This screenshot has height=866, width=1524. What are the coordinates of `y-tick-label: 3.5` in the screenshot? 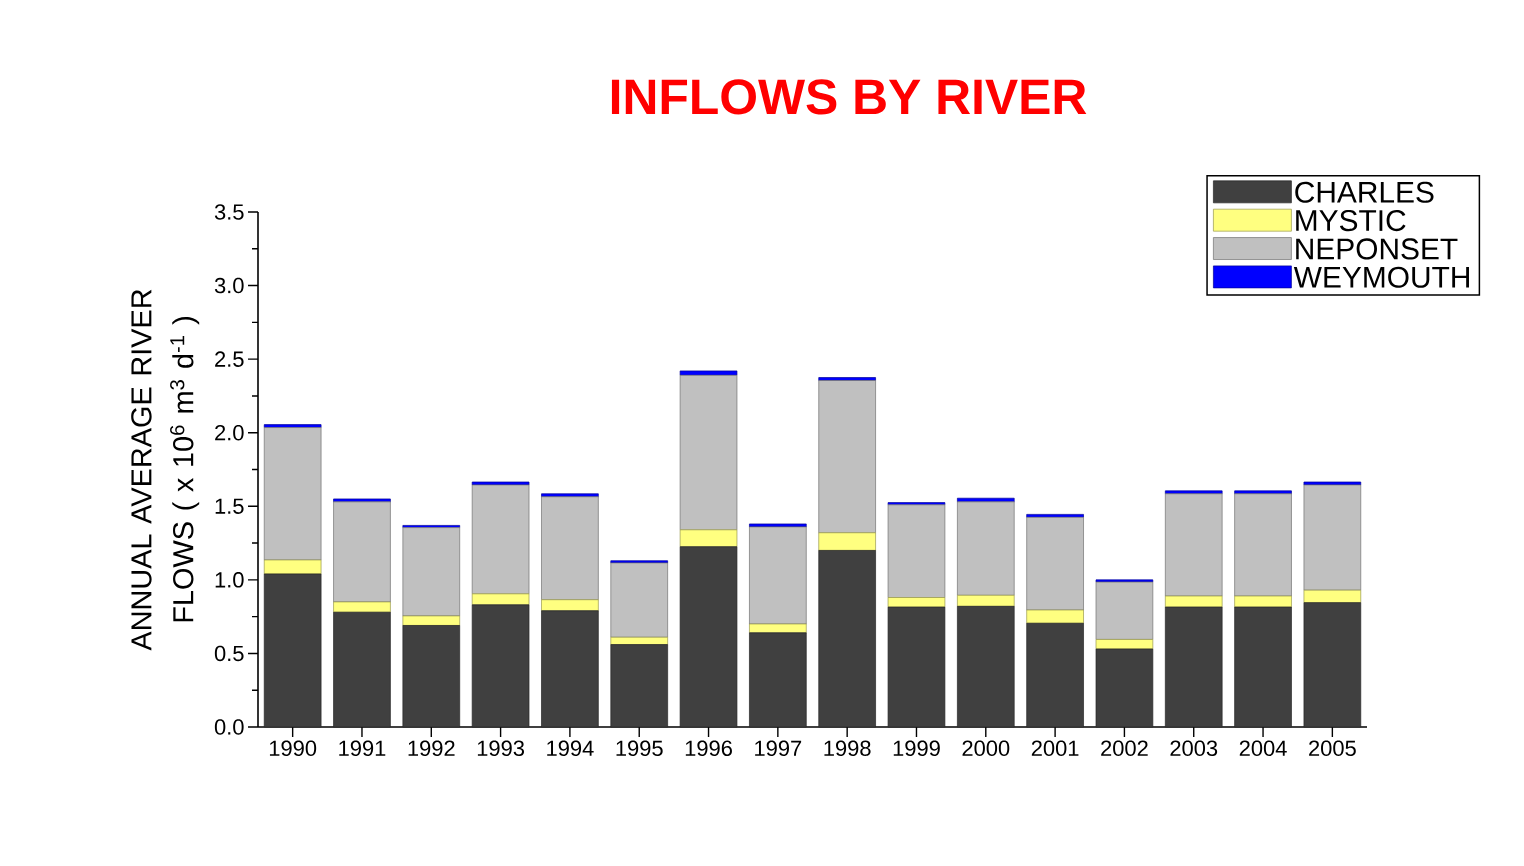 It's located at (229, 212).